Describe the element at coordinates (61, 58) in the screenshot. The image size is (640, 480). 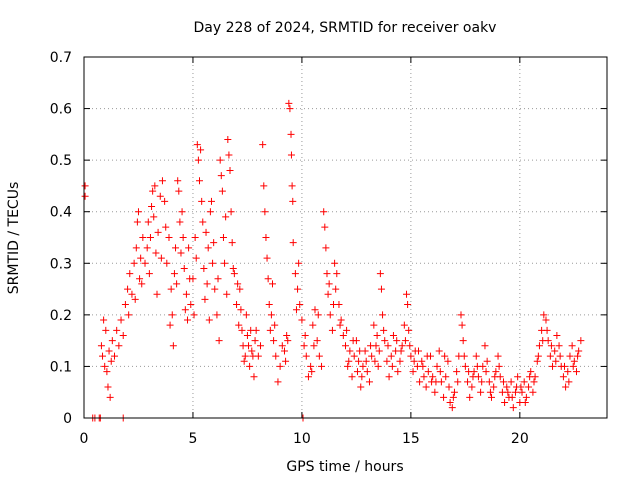
I see `y-tick-label: 0.7` at that location.